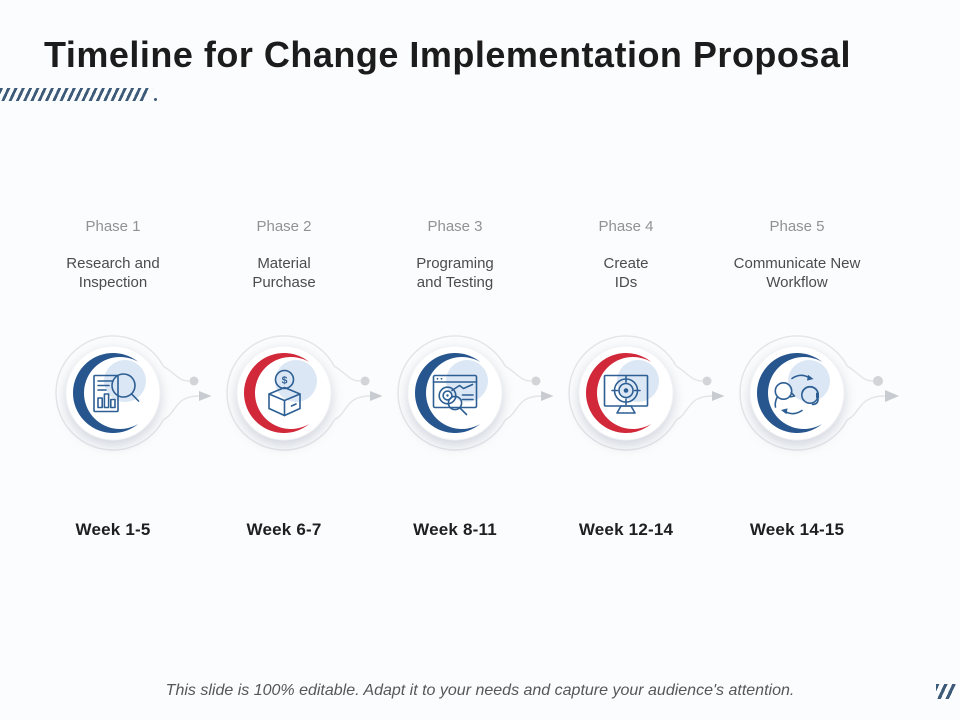 This screenshot has width=960, height=720. Describe the element at coordinates (626, 529) in the screenshot. I see `week-label: Week 12-14` at that location.